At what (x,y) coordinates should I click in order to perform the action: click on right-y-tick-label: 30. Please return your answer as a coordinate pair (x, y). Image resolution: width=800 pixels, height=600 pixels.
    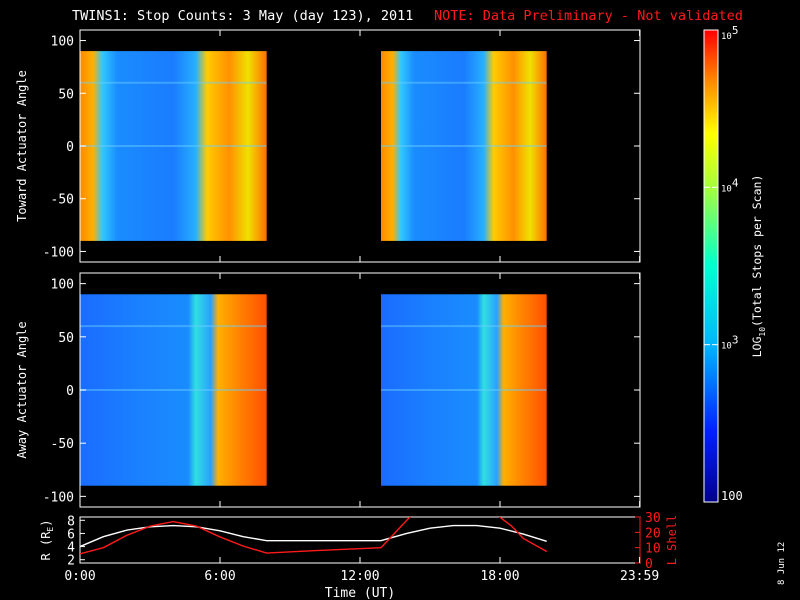
    Looking at the image, I should click on (653, 518).